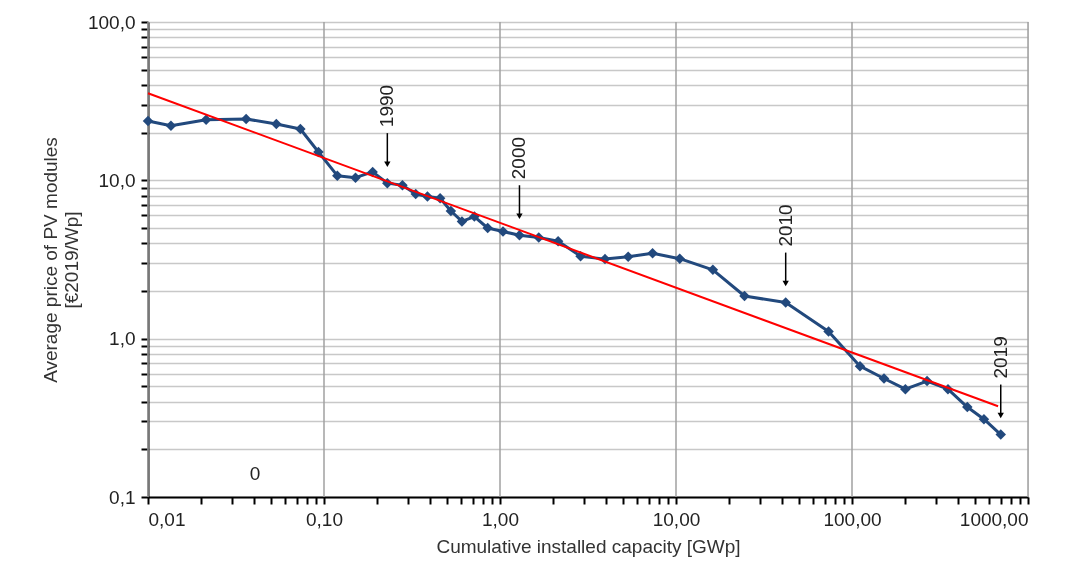  Describe the element at coordinates (852, 519) in the screenshot. I see `x-tick-label: 100,00` at that location.